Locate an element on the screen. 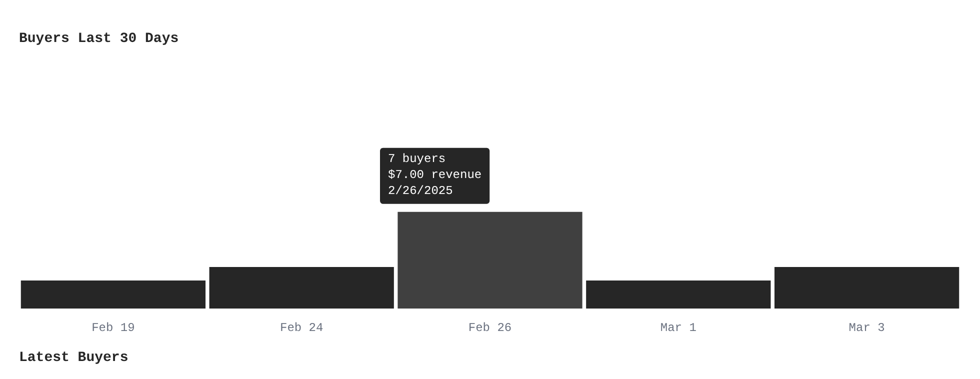  x-tick-label: Feb 26 is located at coordinates (490, 327).